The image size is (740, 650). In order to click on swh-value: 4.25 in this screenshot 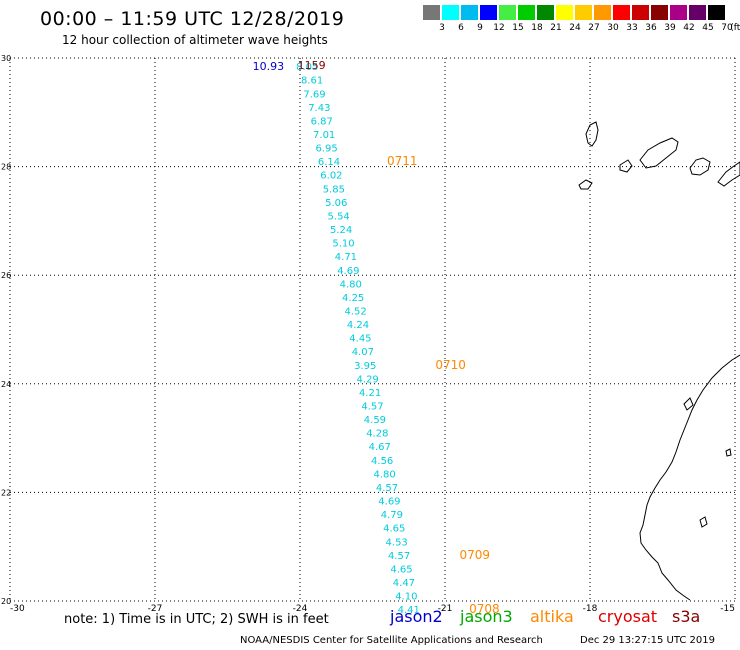, I will do `click(353, 298)`.